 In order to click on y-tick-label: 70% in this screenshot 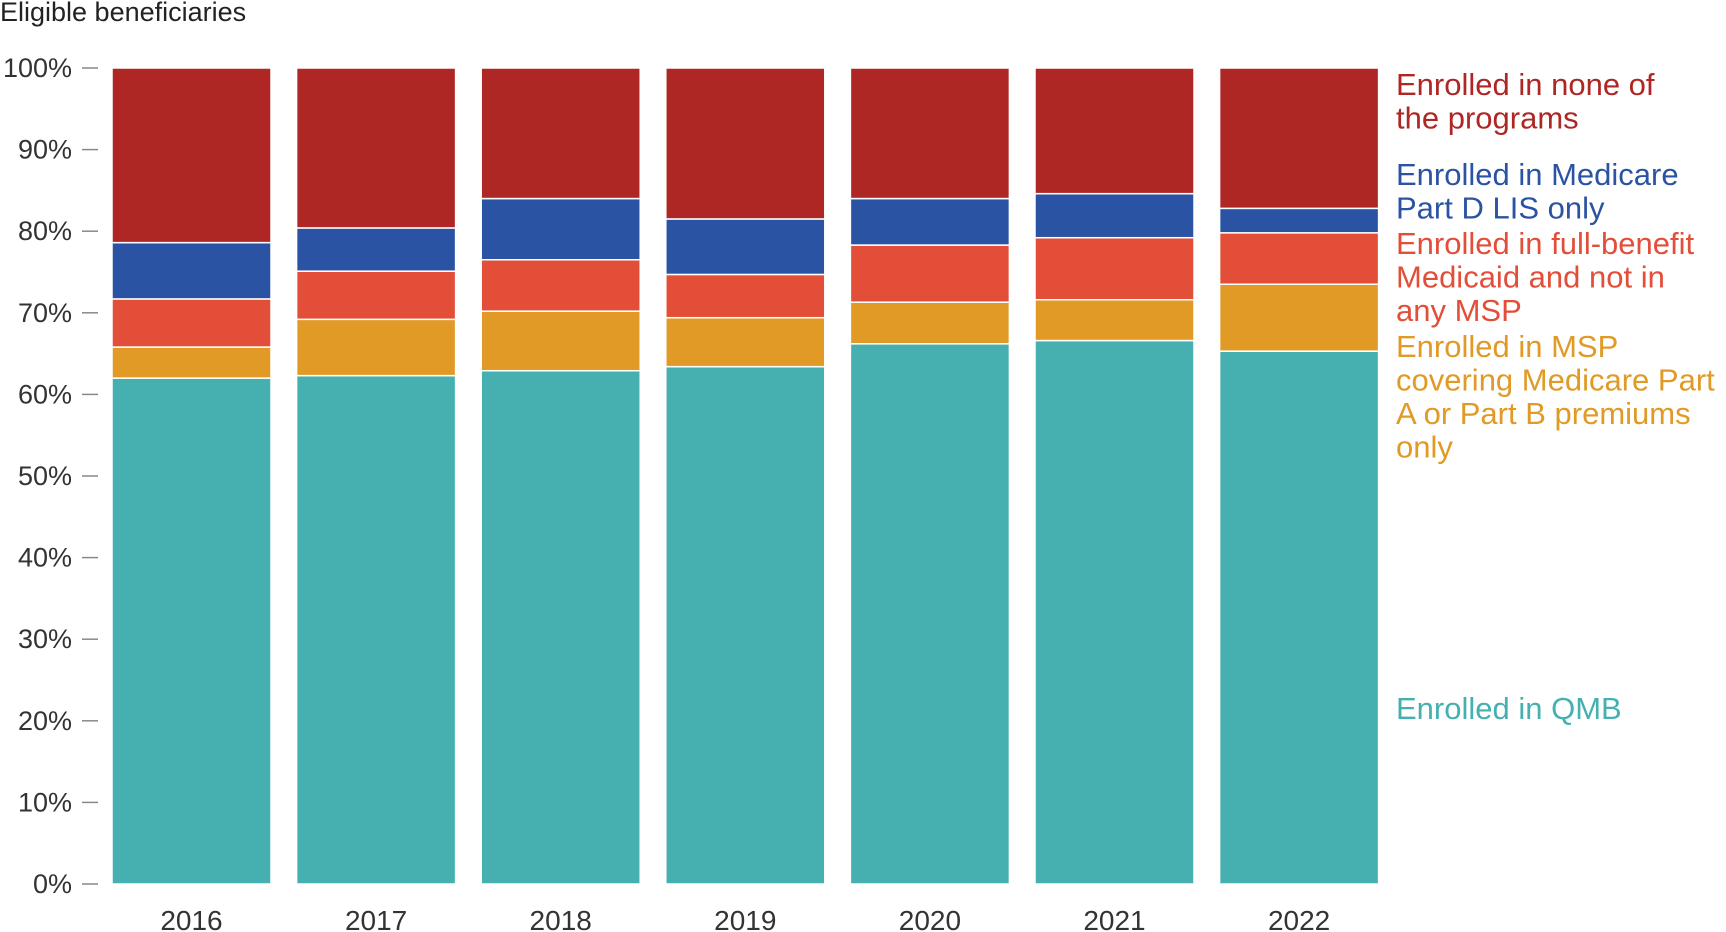, I will do `click(45, 313)`.